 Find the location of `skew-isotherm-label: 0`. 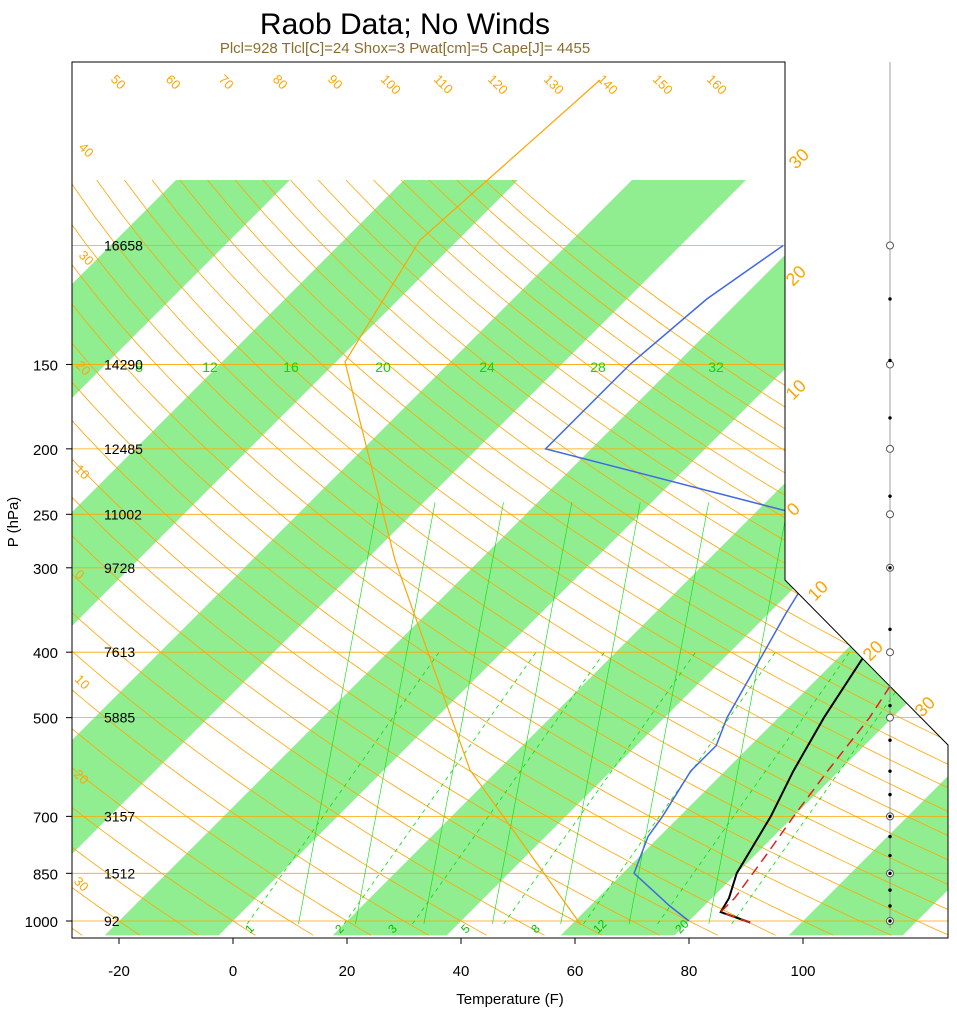

skew-isotherm-label: 0 is located at coordinates (793, 509).